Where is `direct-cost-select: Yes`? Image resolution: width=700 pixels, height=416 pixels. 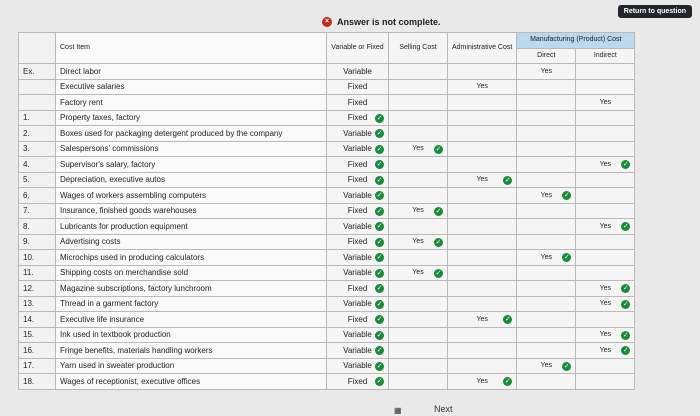
direct-cost-select: Yes is located at coordinates (546, 71).